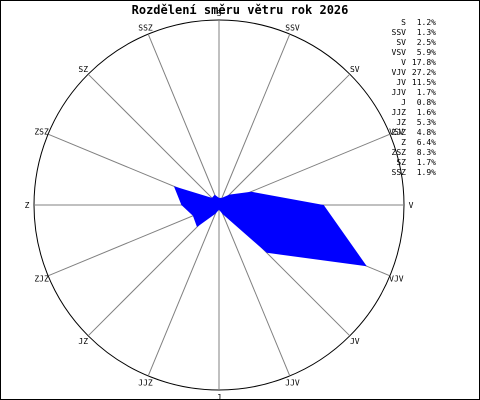 The height and width of the screenshot is (400, 480). What do you see at coordinates (254, 119) in the screenshot?
I see `spoke-ssv` at bounding box center [254, 119].